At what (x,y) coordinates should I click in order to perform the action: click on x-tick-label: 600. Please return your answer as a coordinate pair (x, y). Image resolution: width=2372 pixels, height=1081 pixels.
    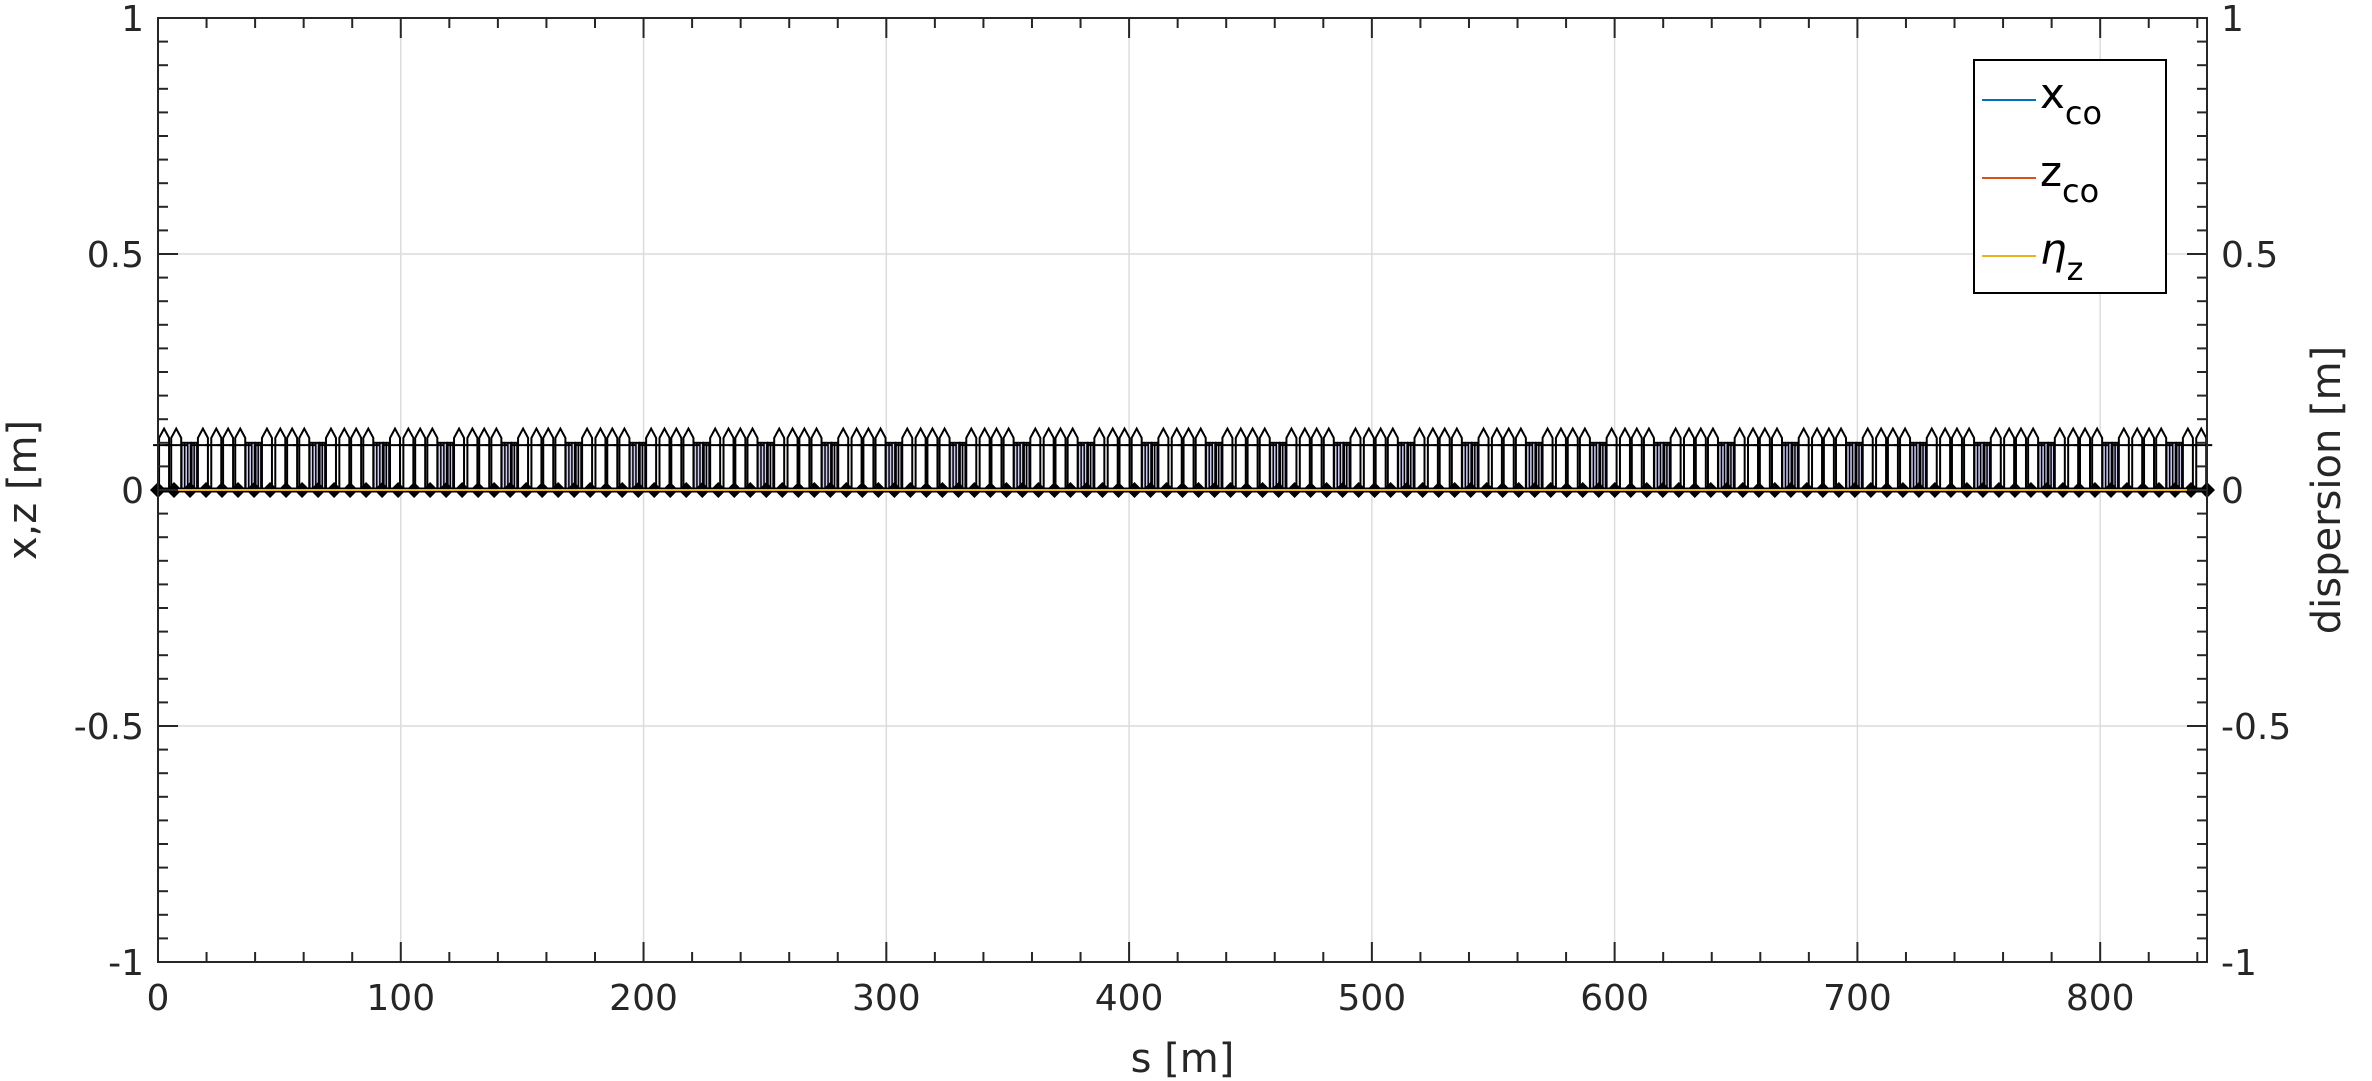
    Looking at the image, I should click on (1614, 998).